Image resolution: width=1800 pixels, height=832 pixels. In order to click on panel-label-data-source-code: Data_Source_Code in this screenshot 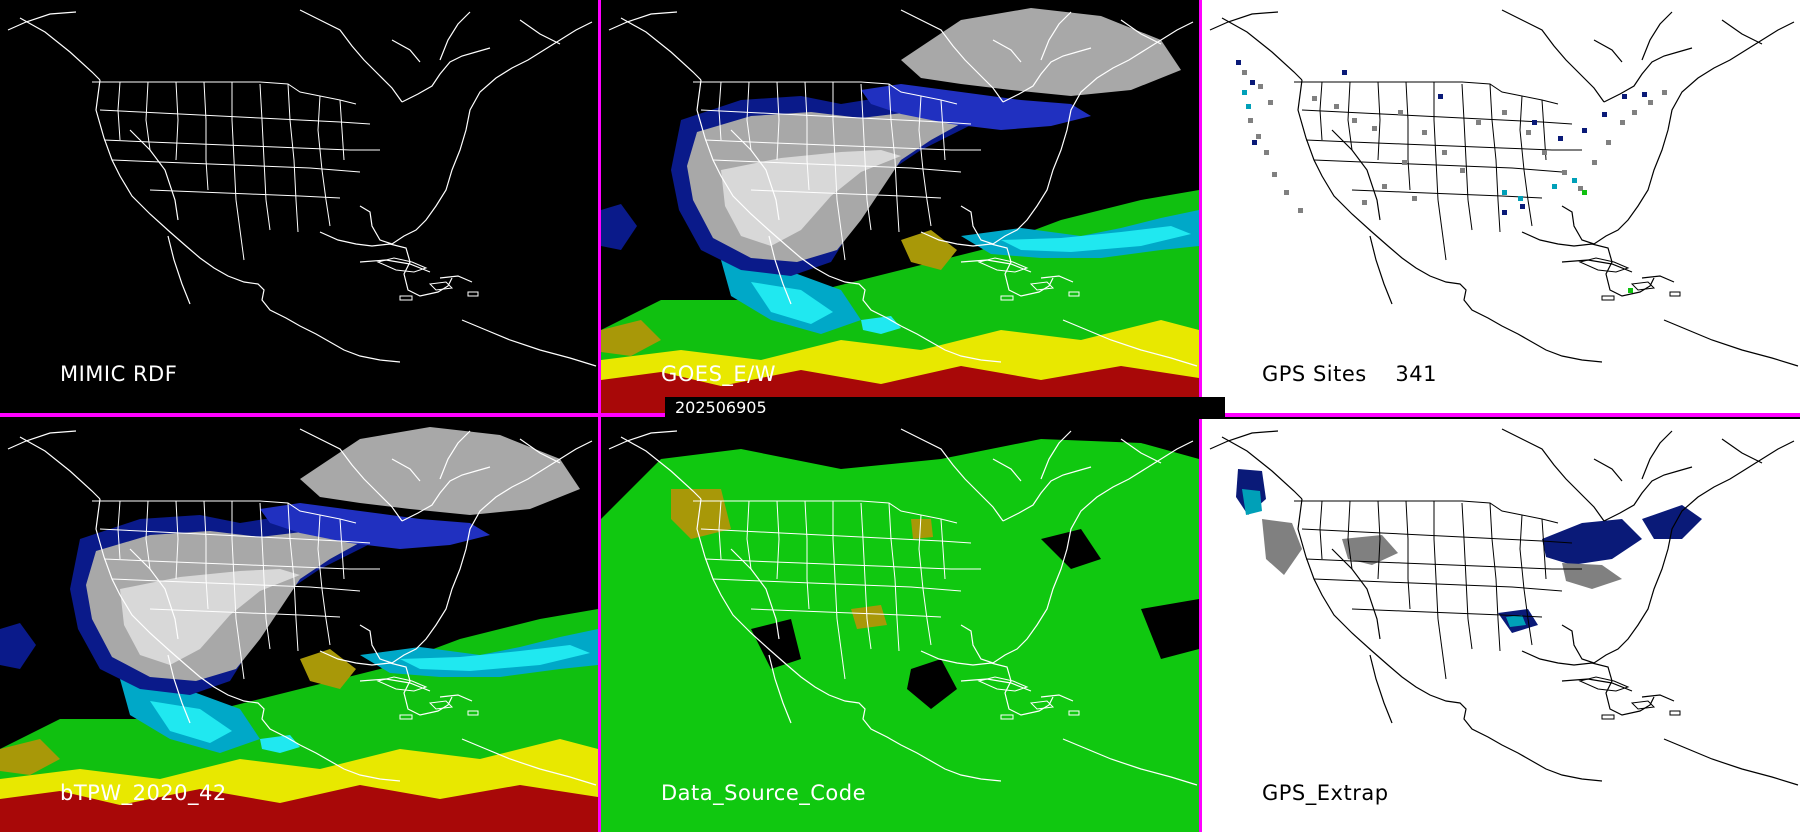, I will do `click(764, 793)`.